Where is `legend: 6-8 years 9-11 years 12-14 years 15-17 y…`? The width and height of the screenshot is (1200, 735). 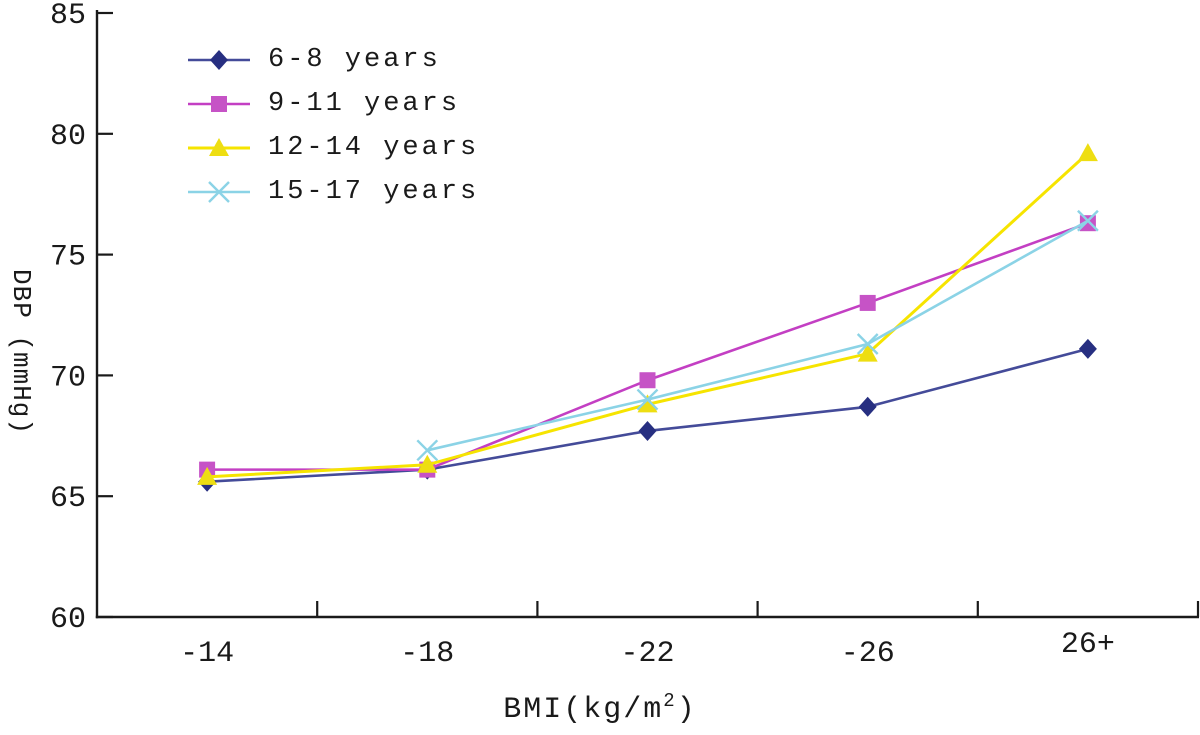
legend: 6-8 years 9-11 years 12-14 years 15-17 y… is located at coordinates (332, 126).